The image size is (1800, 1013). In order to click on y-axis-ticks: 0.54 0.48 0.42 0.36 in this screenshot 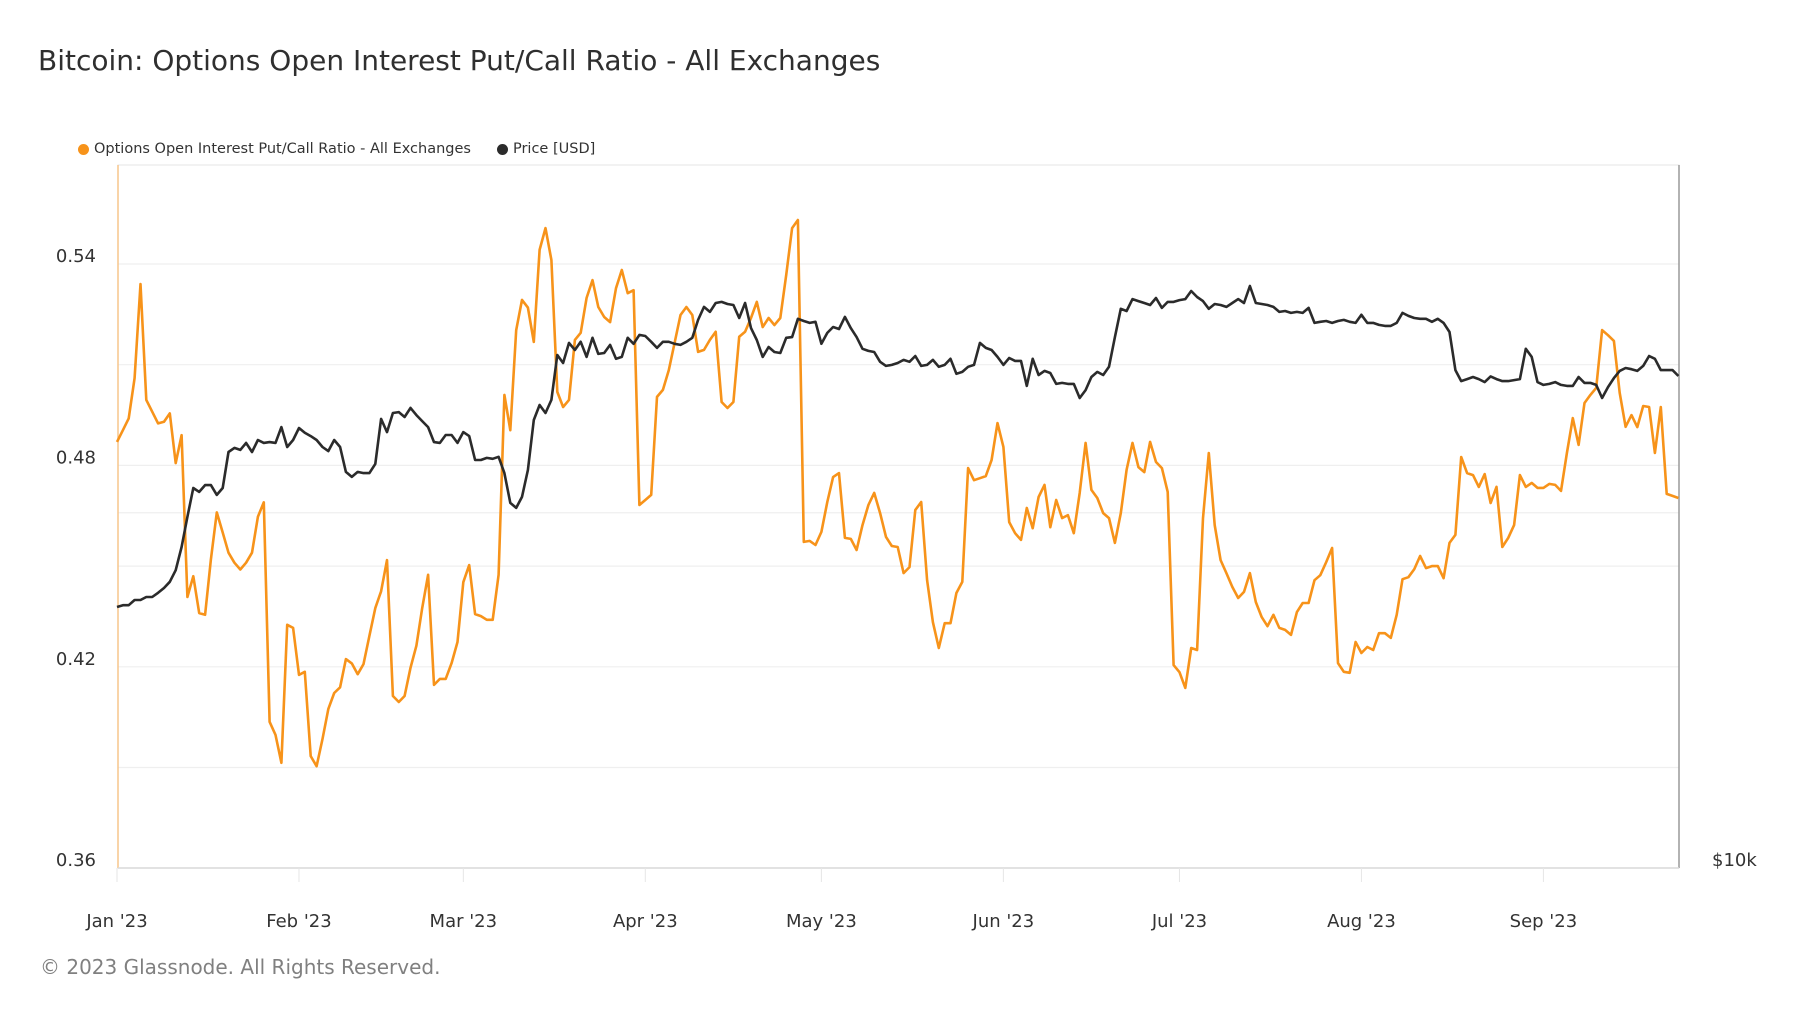, I will do `click(76, 558)`.